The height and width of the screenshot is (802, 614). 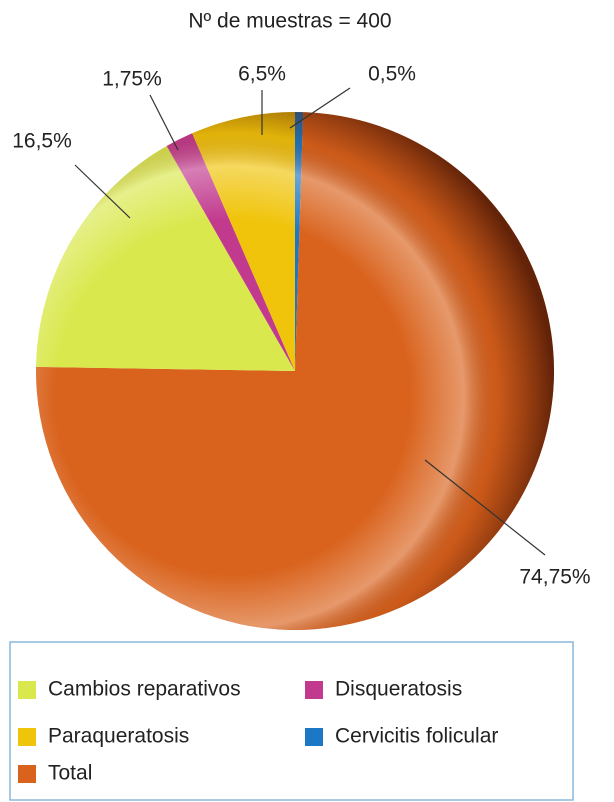 What do you see at coordinates (42, 141) in the screenshot?
I see `data-label: 16,5%` at bounding box center [42, 141].